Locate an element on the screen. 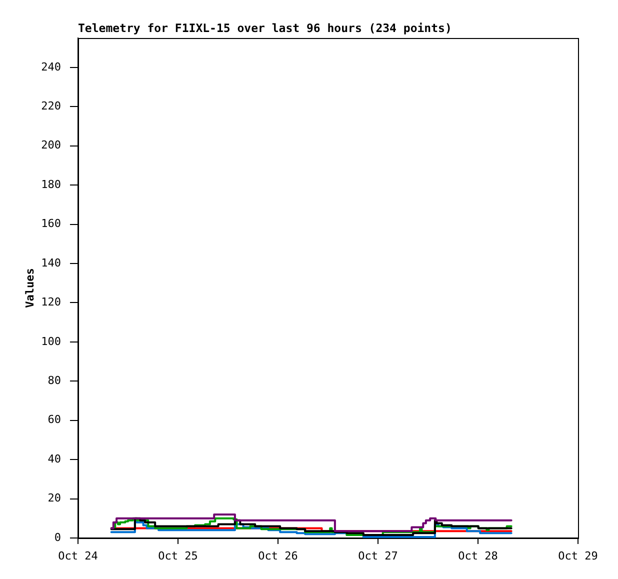 This screenshot has height=579, width=618. y-tick-label: 80 is located at coordinates (54, 380).